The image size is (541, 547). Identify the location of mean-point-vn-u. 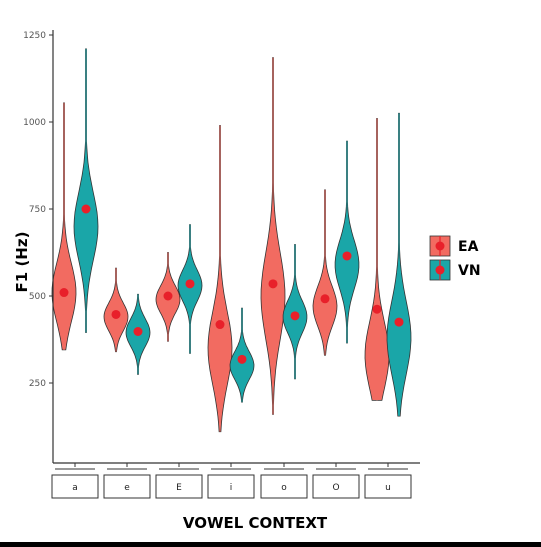
(399, 322).